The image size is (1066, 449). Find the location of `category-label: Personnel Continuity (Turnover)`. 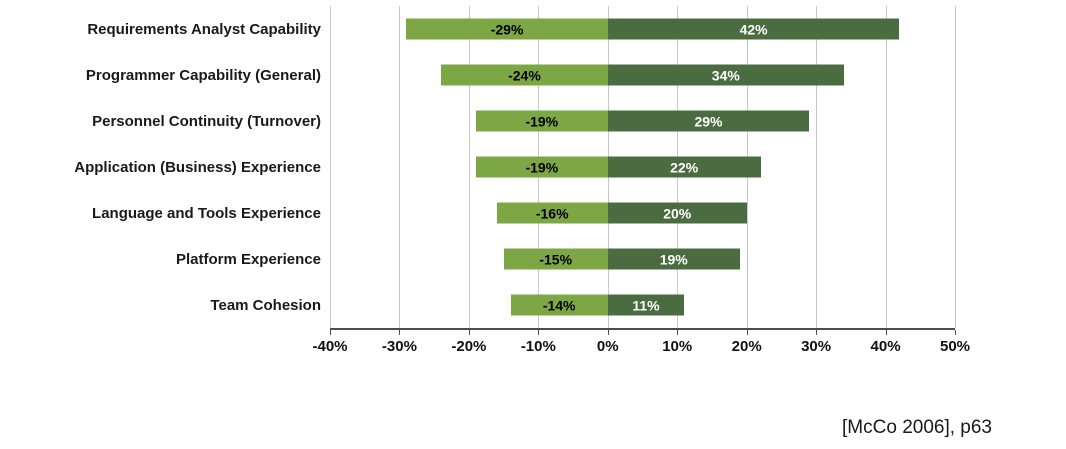

category-label: Personnel Continuity (Turnover) is located at coordinates (206, 121).